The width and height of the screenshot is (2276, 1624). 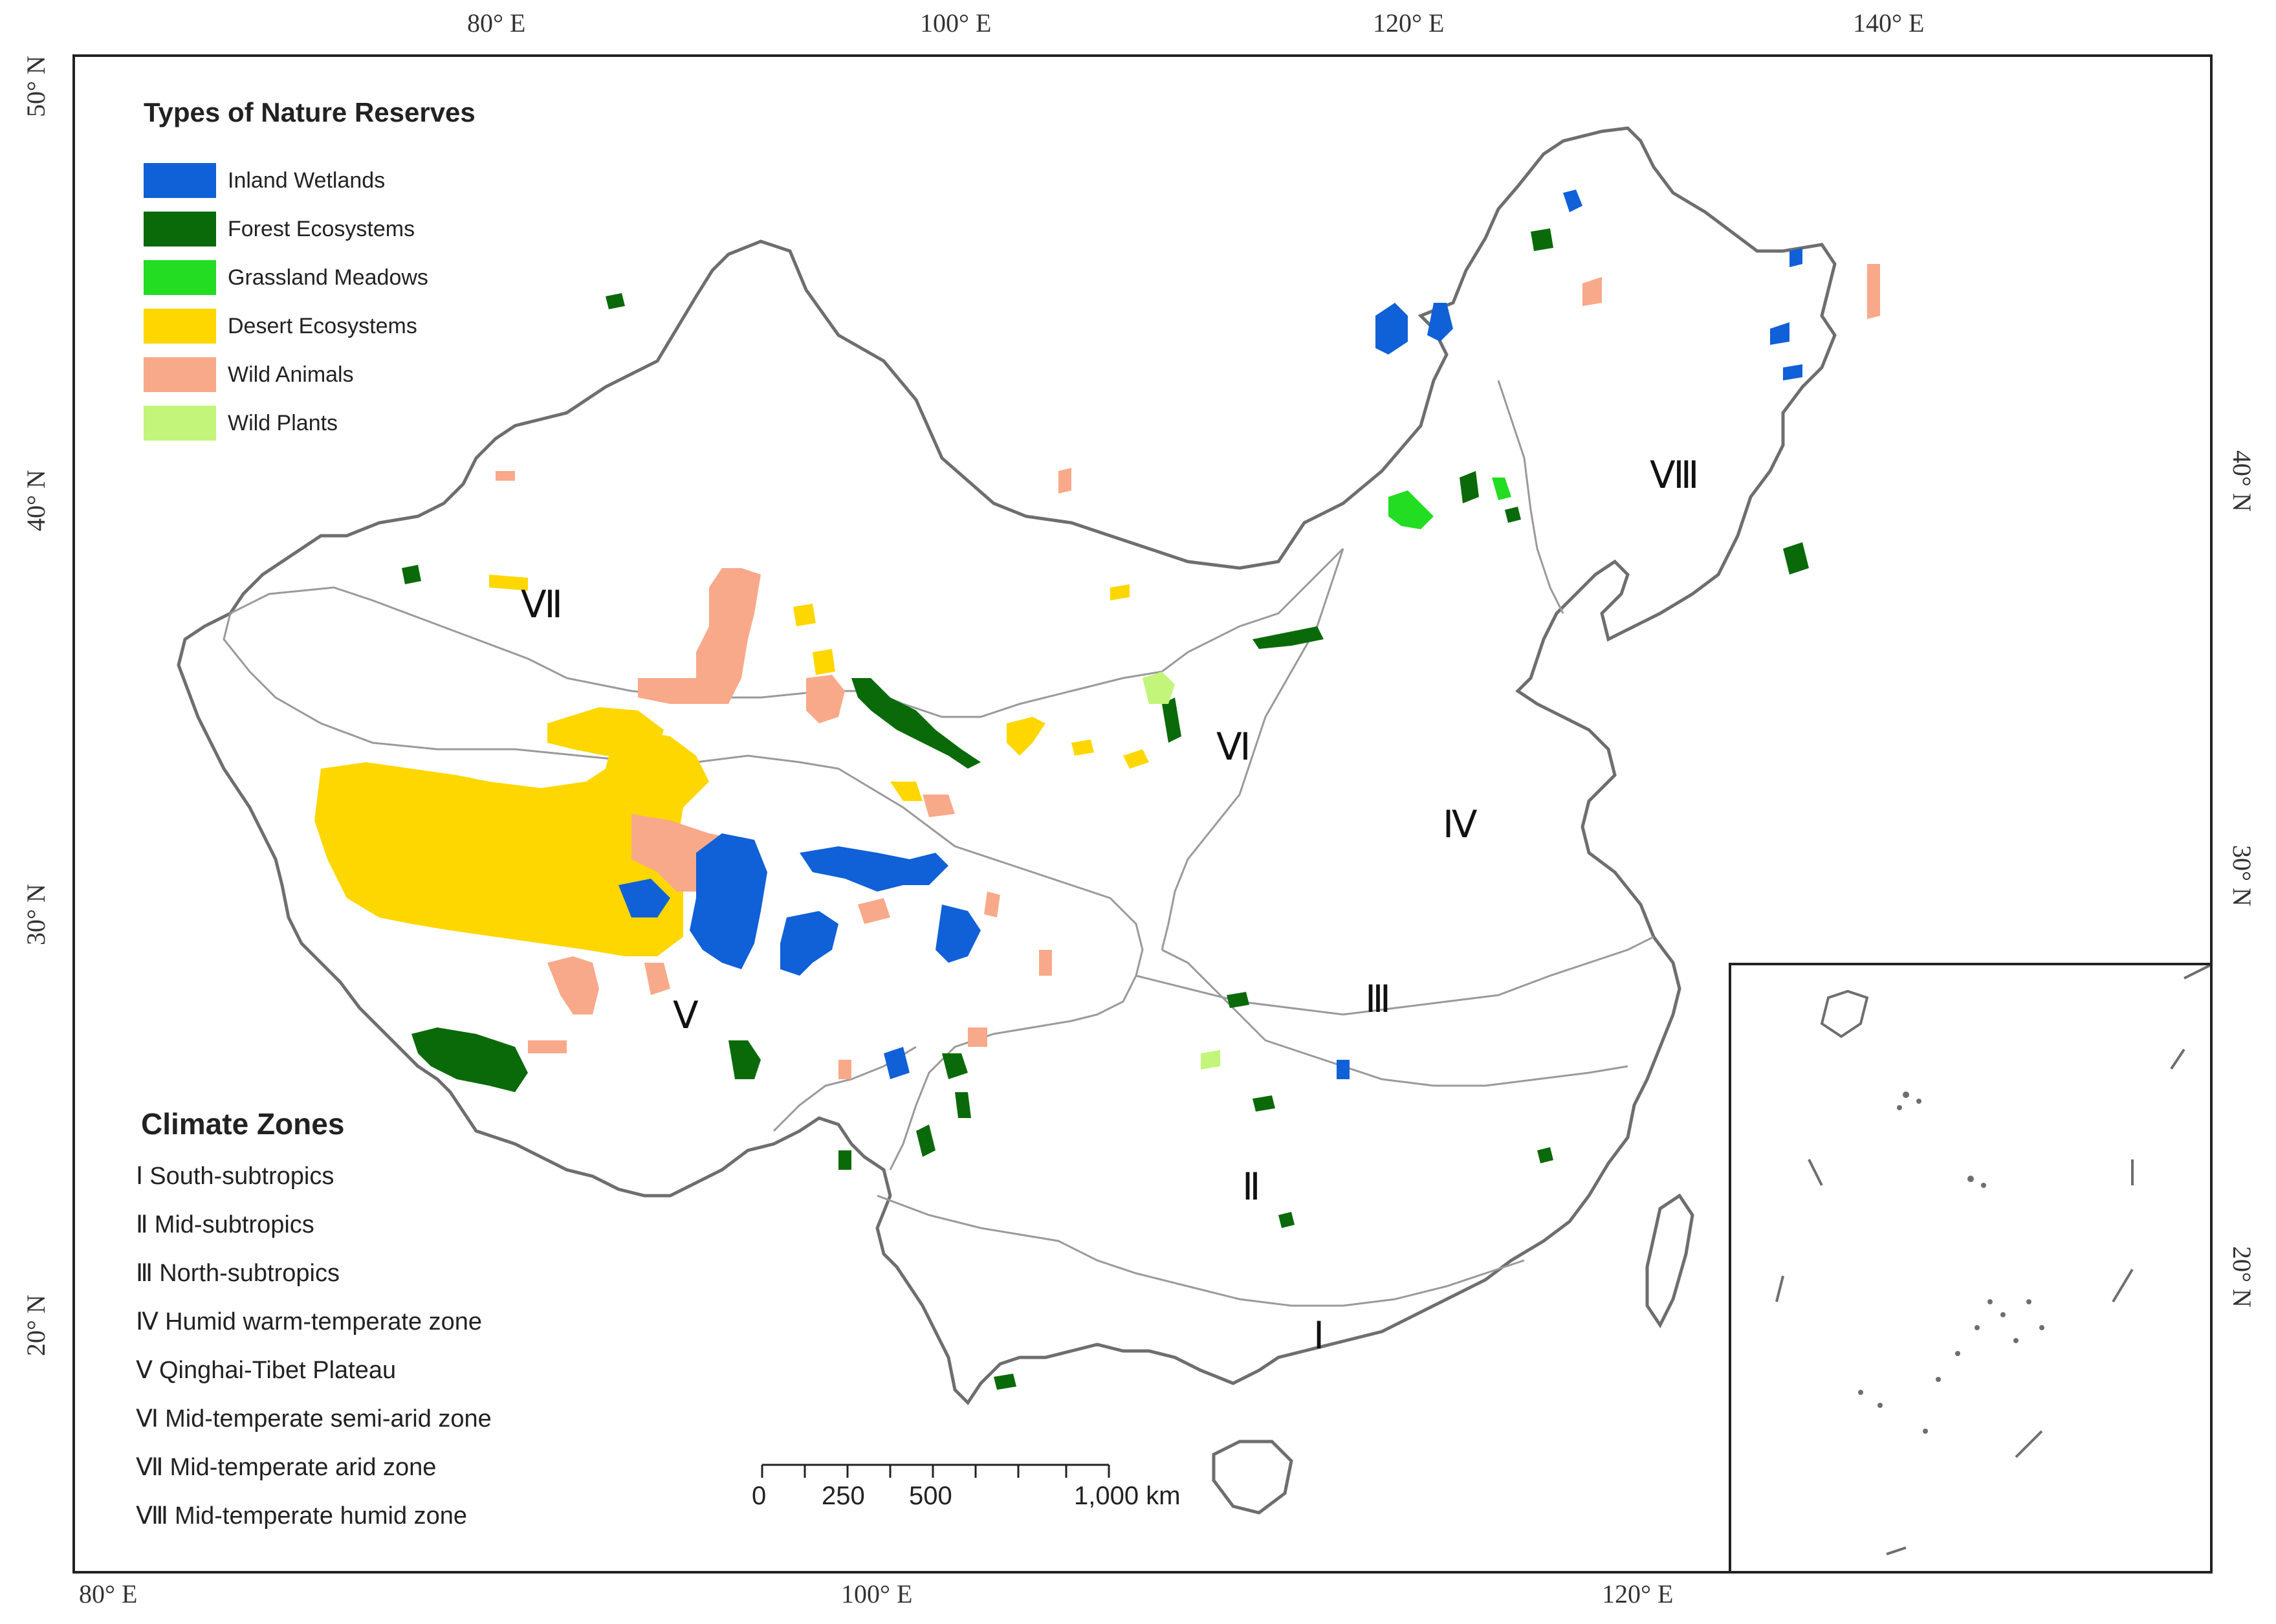 I want to click on climate-zone-2-num: Ⅱ, so click(x=142, y=1225).